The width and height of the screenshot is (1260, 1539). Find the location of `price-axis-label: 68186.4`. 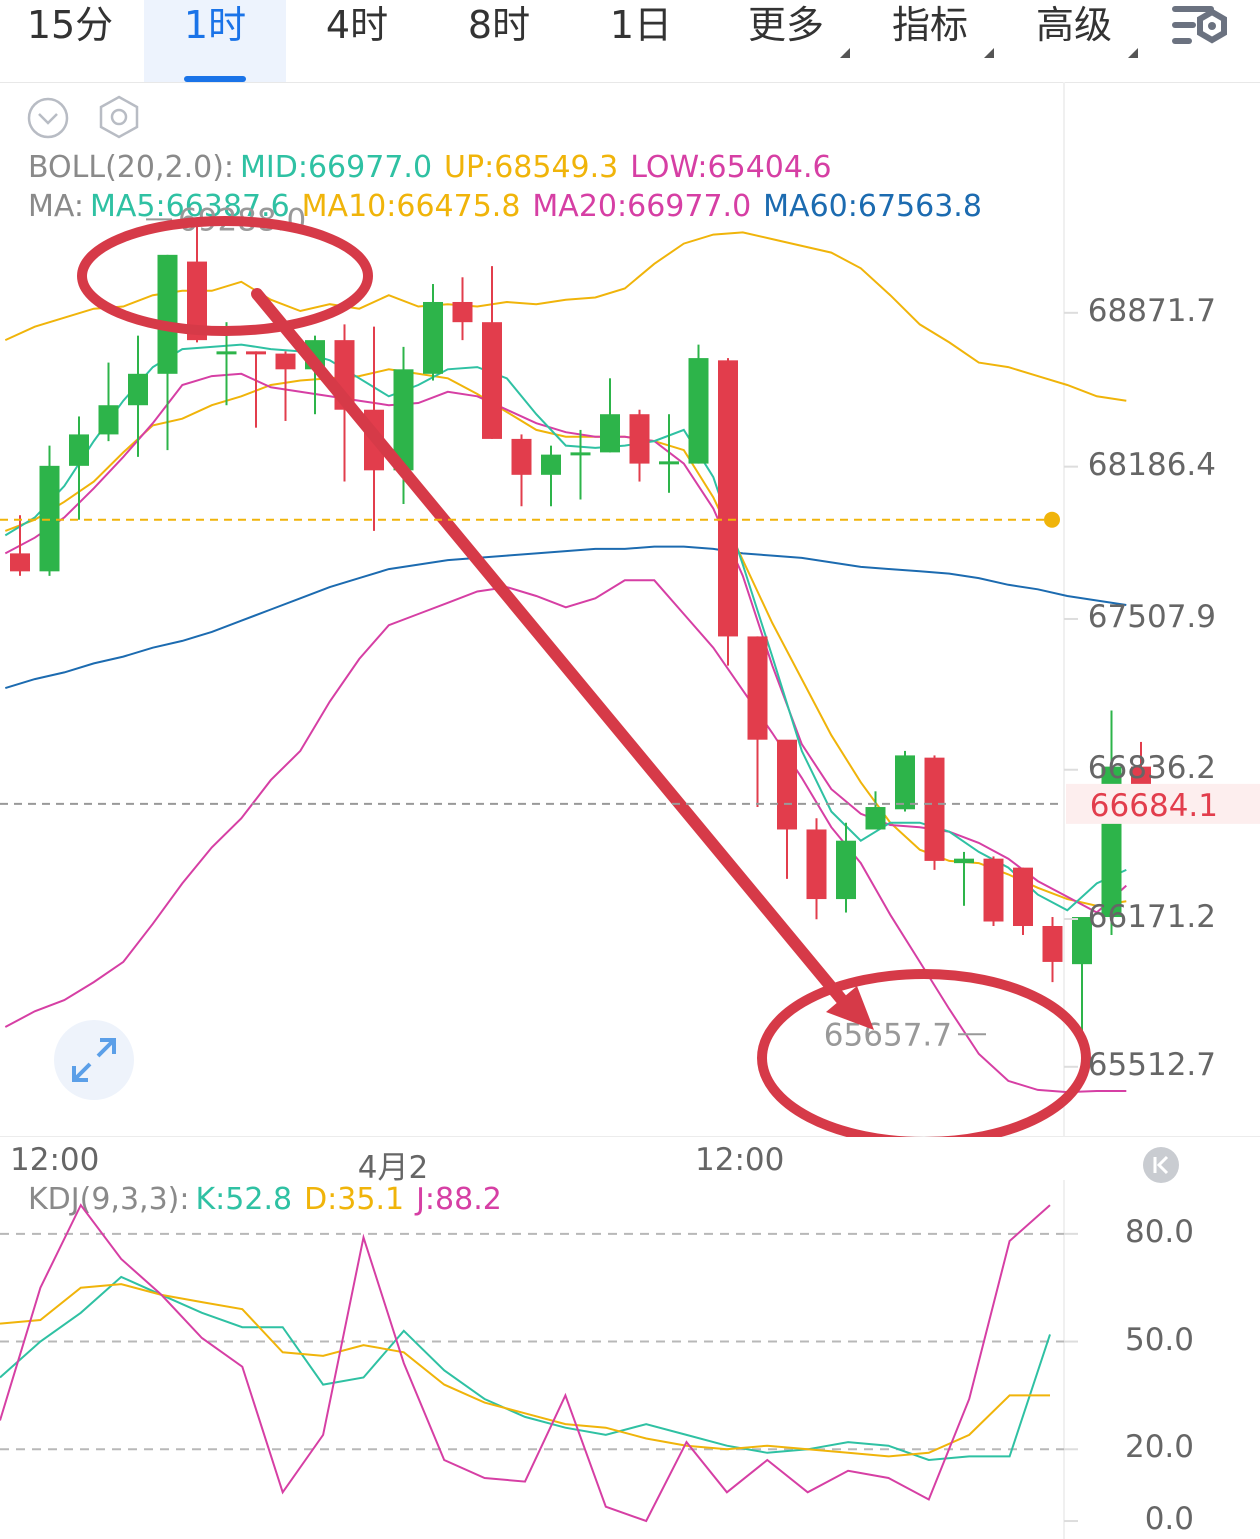

price-axis-label: 68186.4 is located at coordinates (1151, 464).